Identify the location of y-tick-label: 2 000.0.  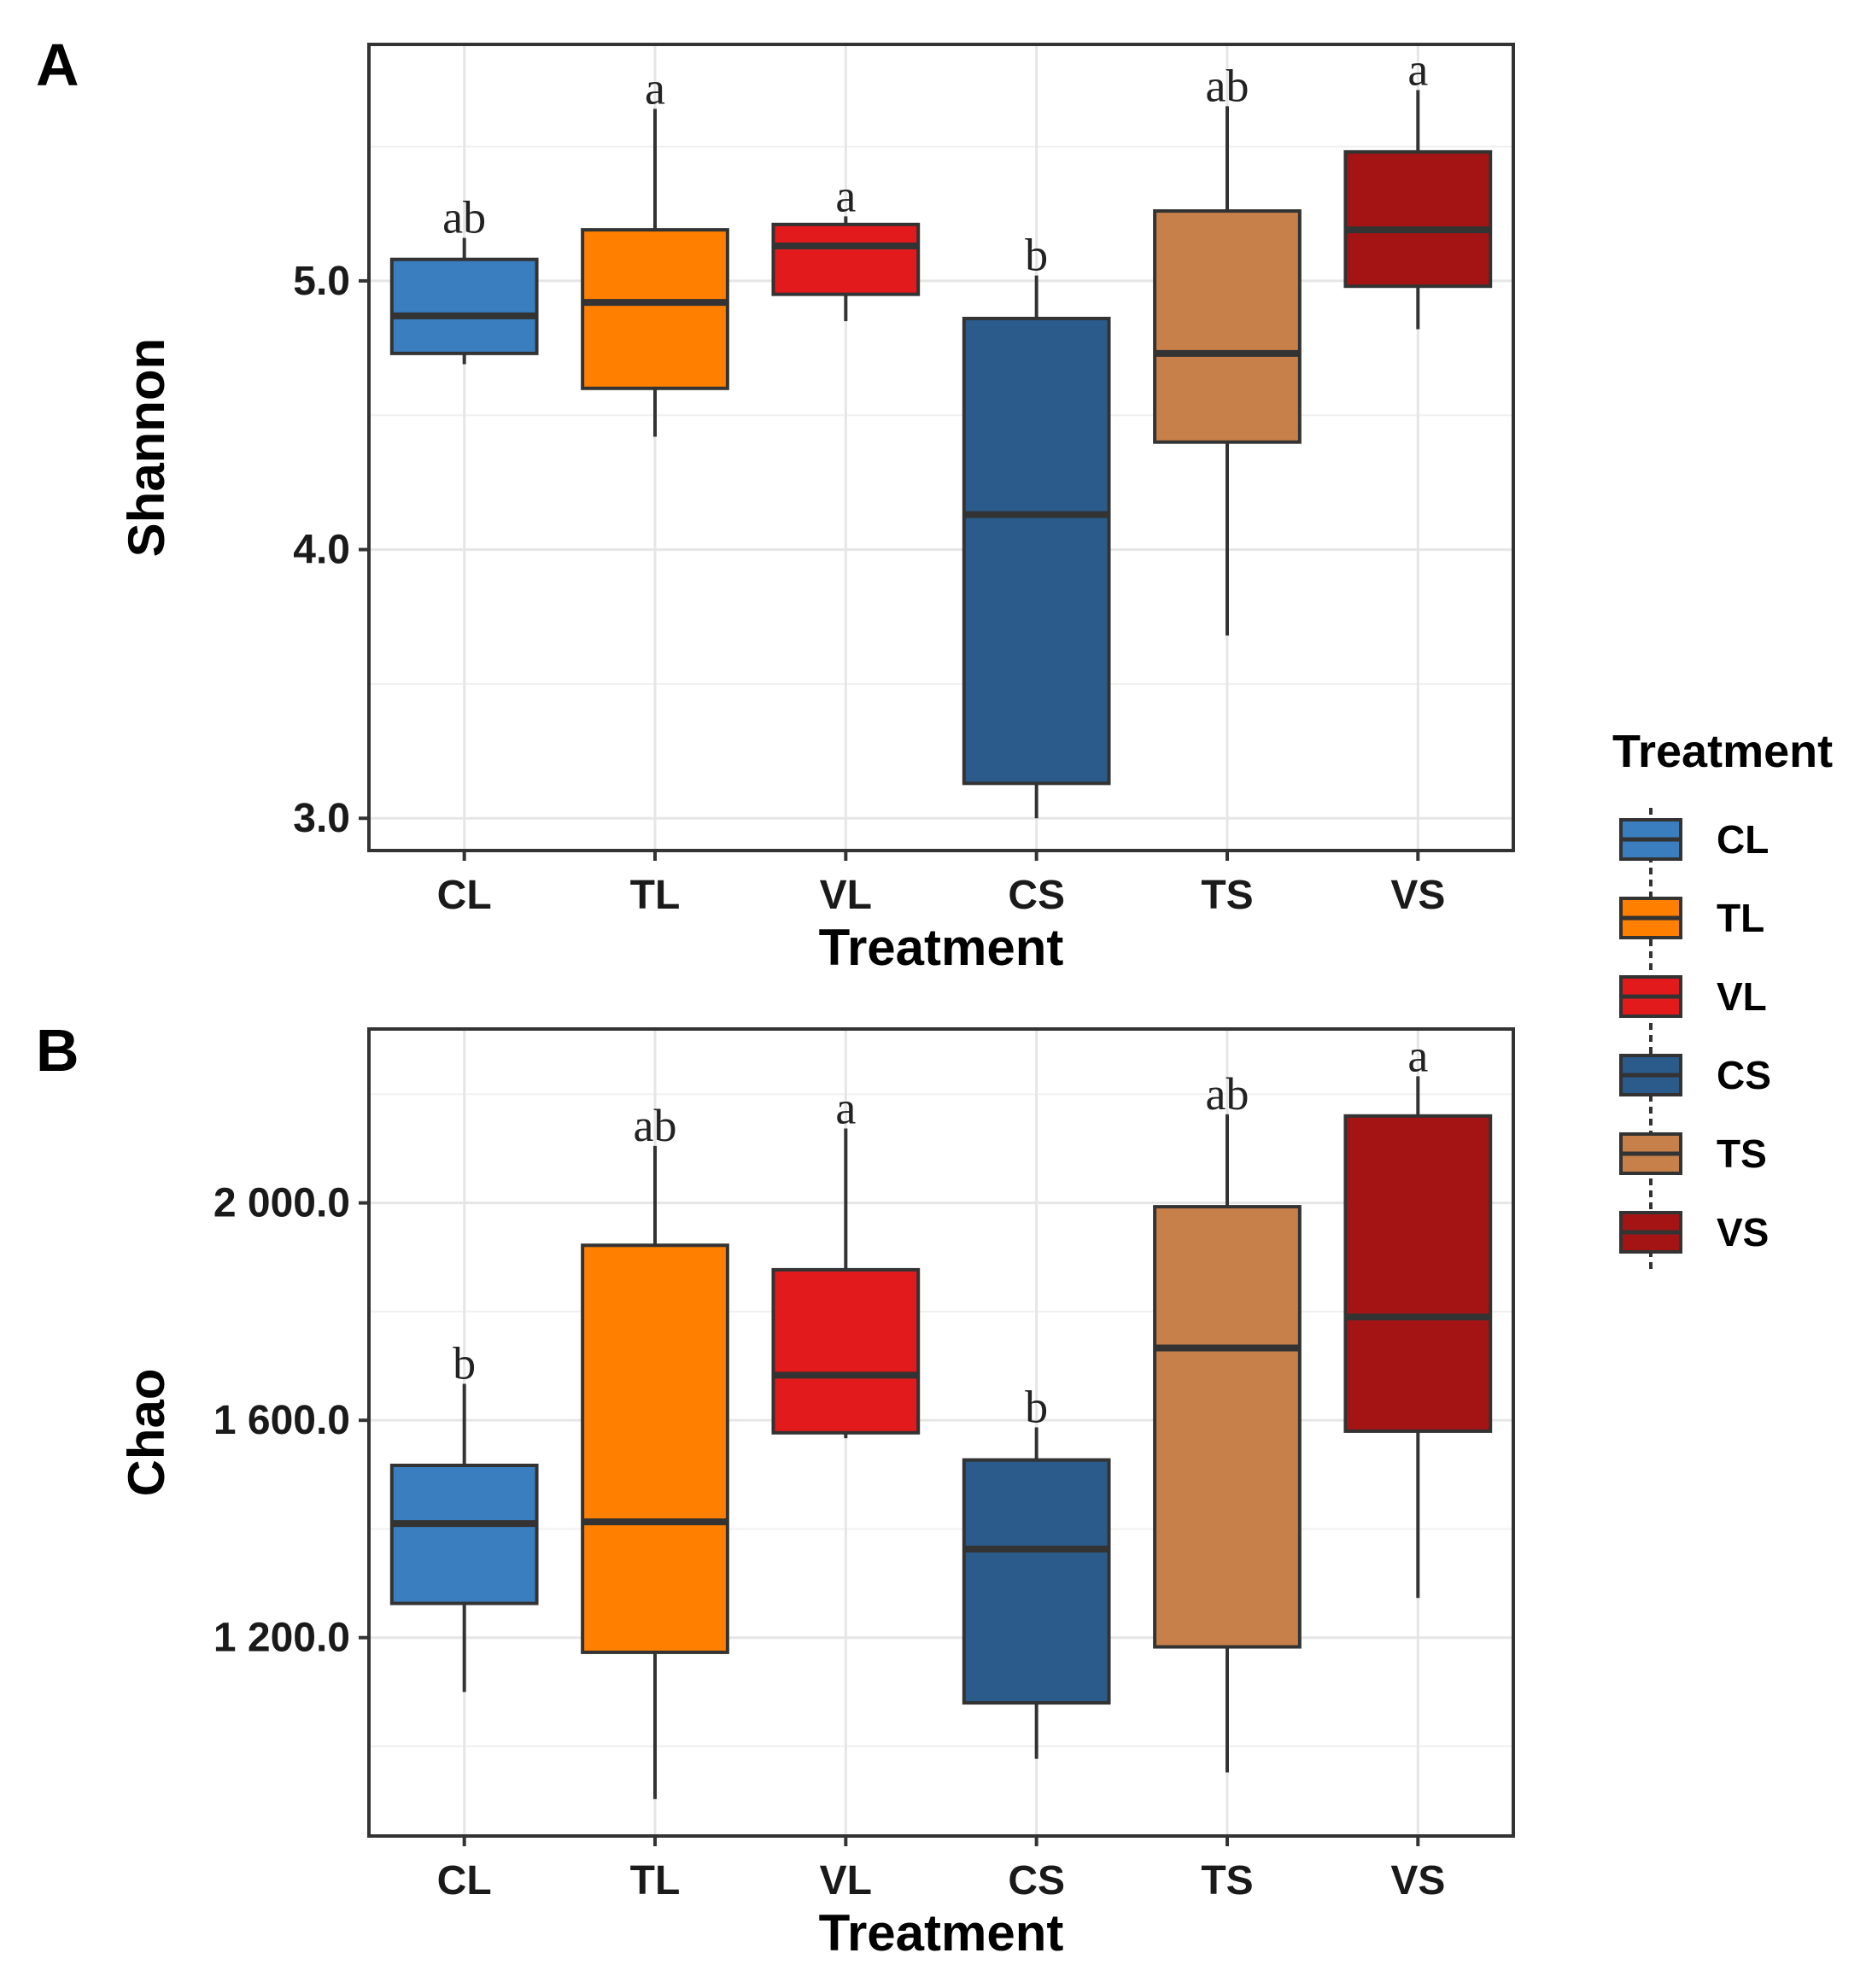
(282, 1203).